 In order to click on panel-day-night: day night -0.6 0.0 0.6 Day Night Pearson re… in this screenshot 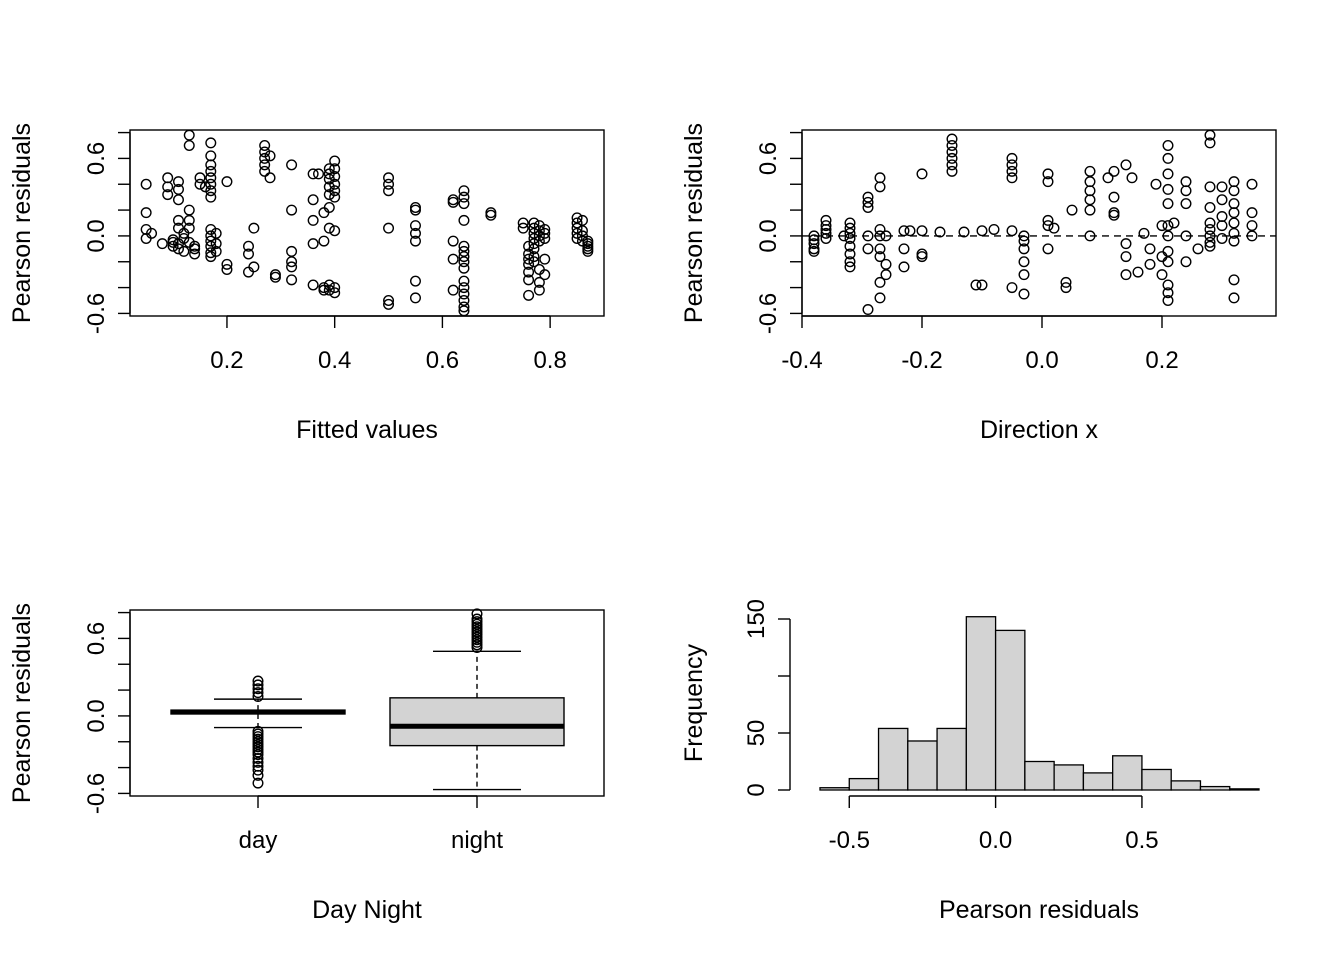, I will do `click(306, 763)`.